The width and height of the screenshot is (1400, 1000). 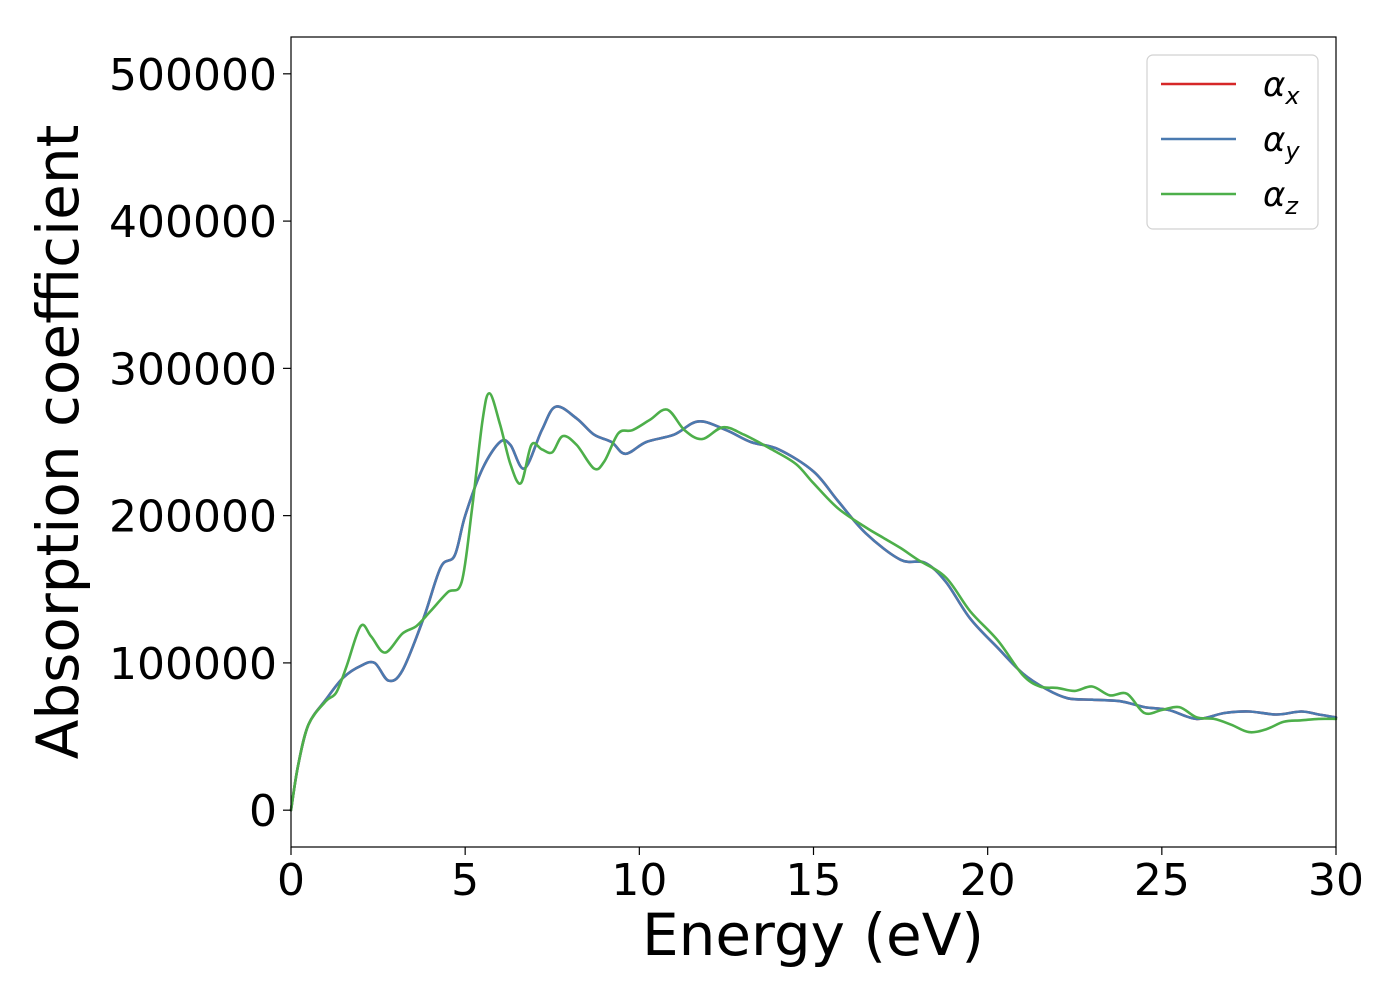 I want to click on legend-label-y: αy, so click(x=1281, y=142).